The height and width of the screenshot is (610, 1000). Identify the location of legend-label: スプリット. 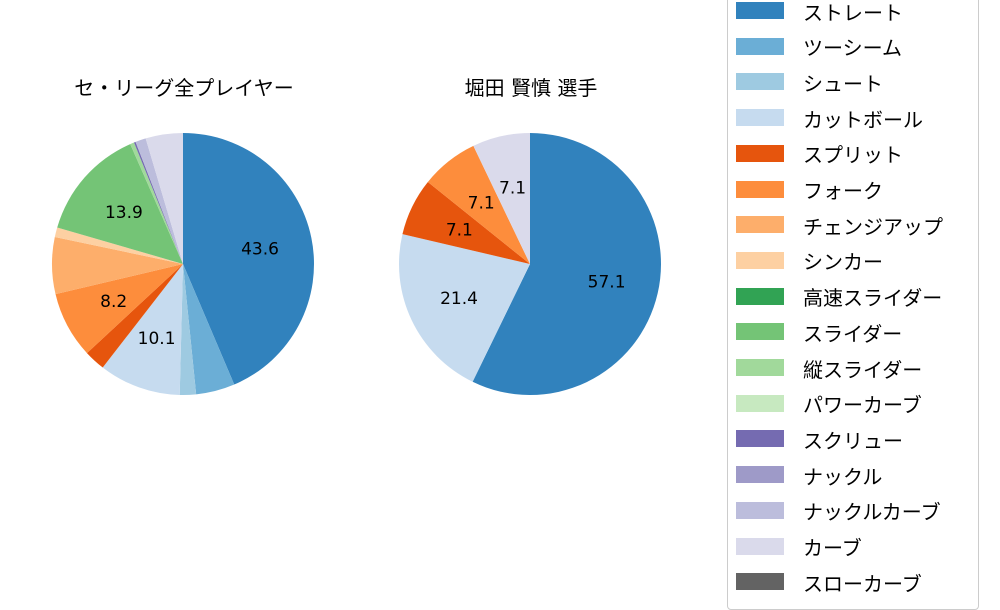
(853, 155).